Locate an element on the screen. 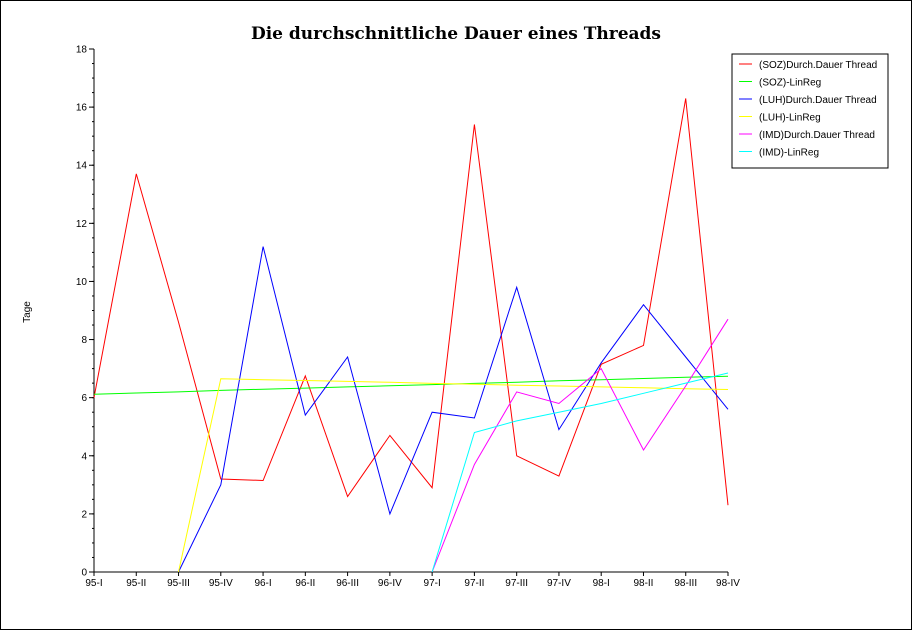 This screenshot has height=630, width=912. legend-entry-label: (SOZ)-LinReg is located at coordinates (790, 83).